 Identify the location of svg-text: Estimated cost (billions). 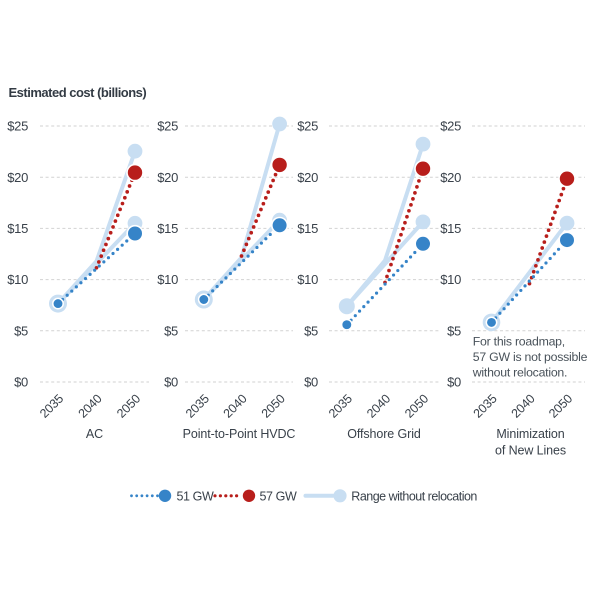
(78, 92).